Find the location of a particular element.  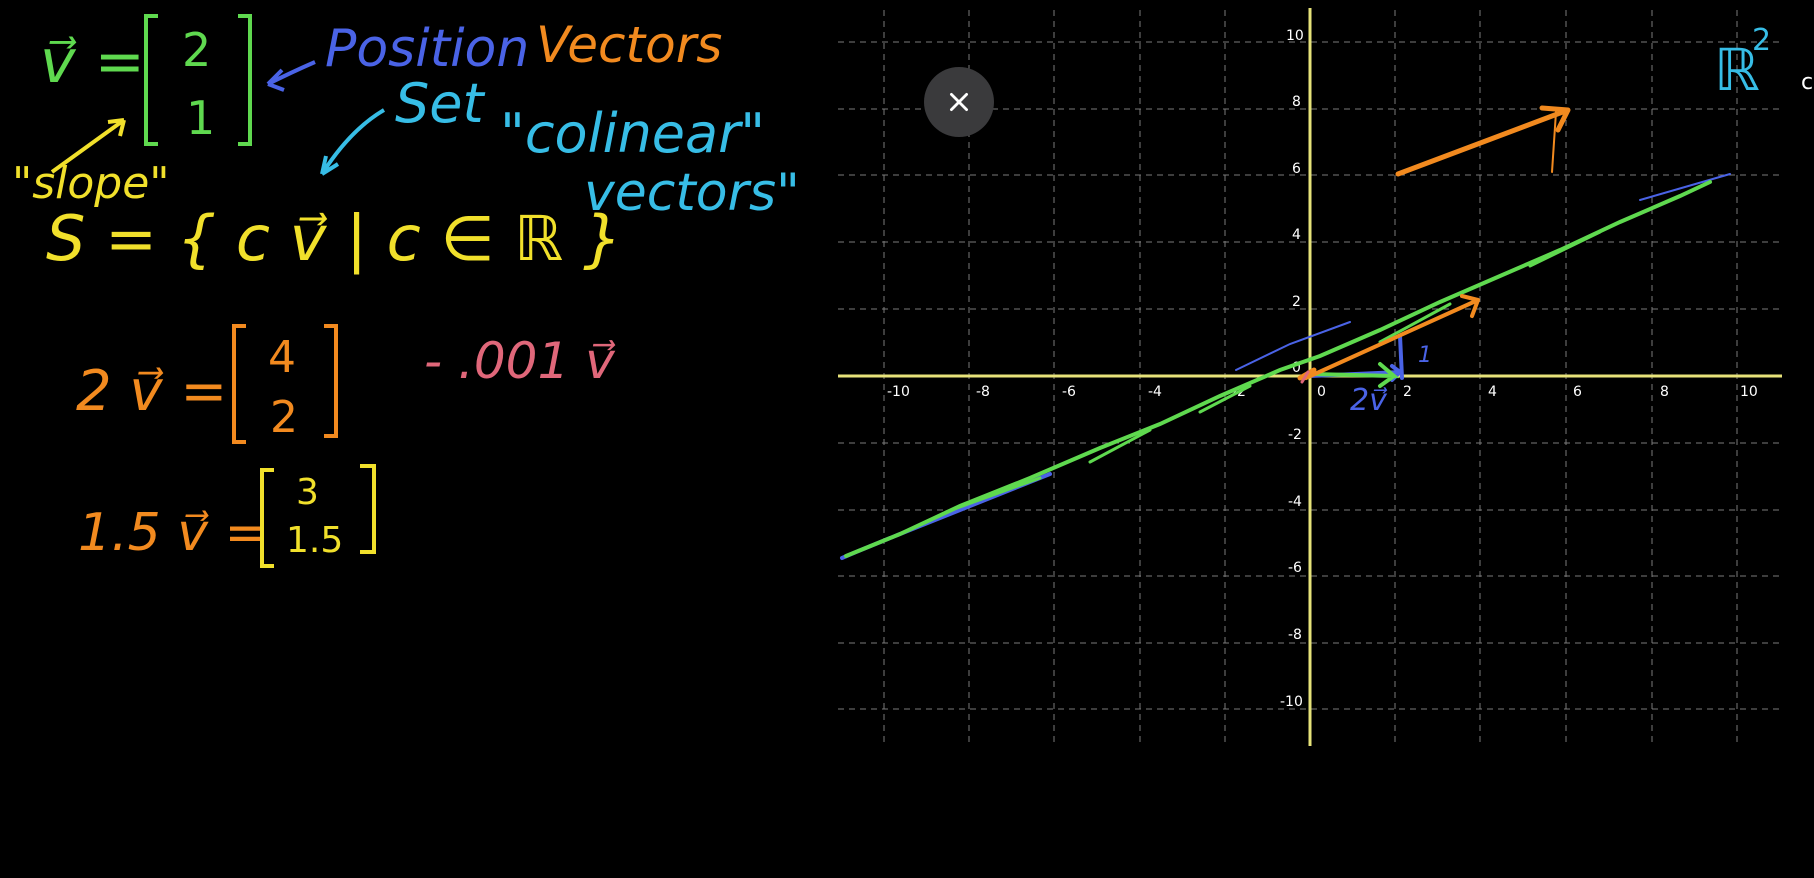

close-button is located at coordinates (959, 102).